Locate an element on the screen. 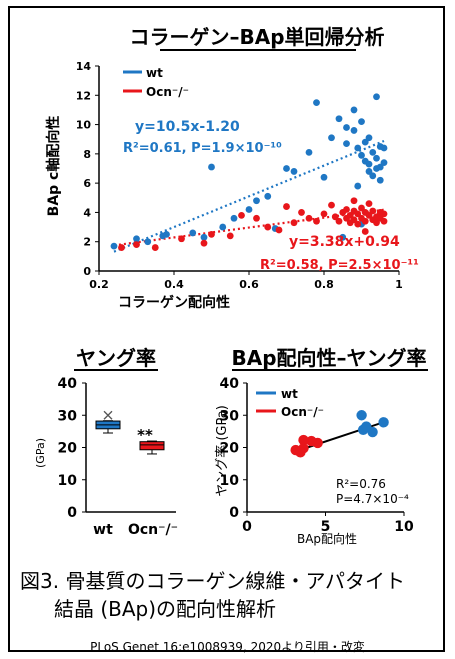 Image resolution: width=455 pixels, height=659 pixels. scatter-y-tick-label: 10 is located at coordinates (84, 125).